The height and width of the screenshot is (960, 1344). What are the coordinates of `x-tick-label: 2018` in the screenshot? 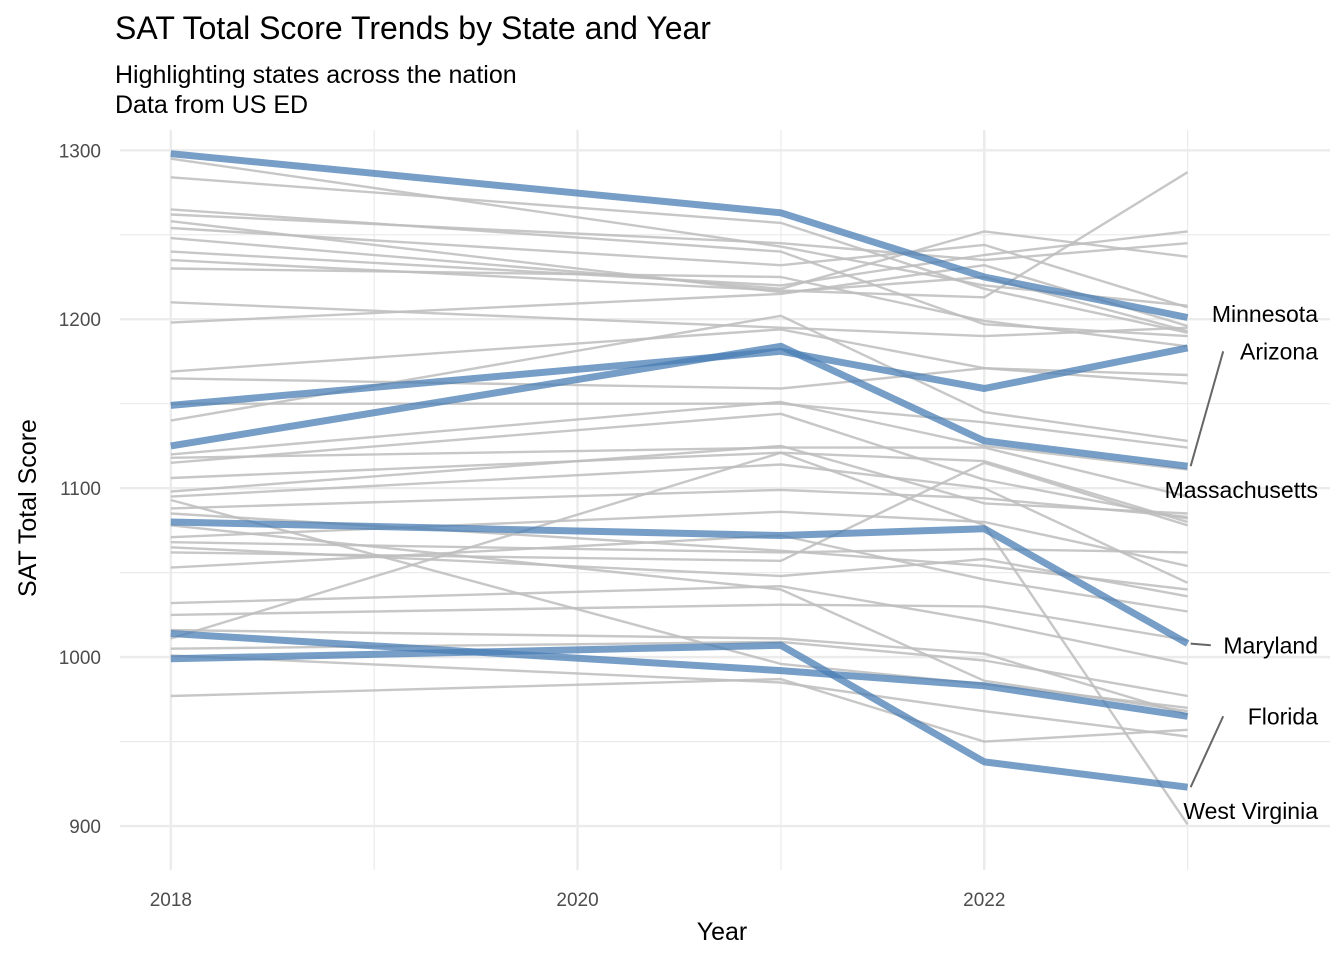 It's located at (171, 900).